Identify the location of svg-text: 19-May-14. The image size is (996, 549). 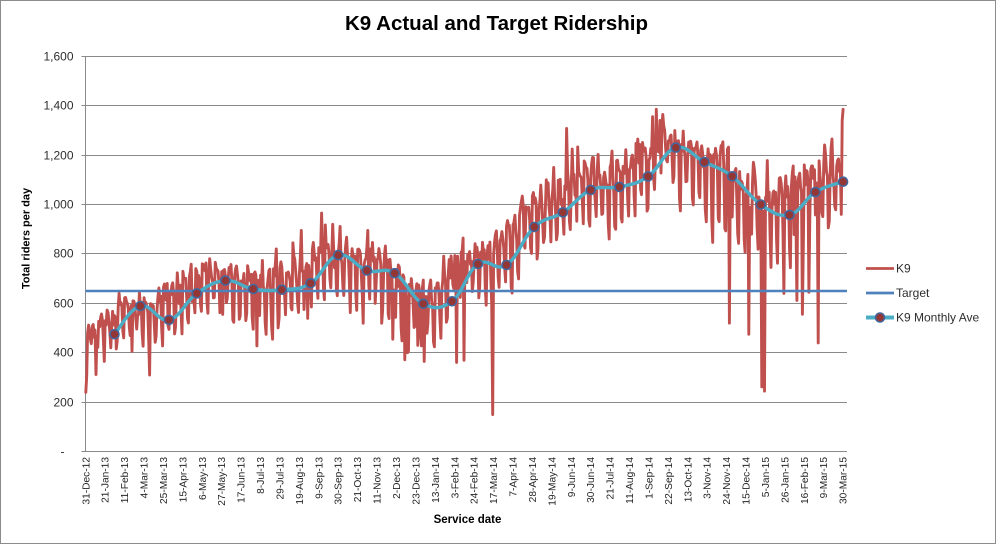
(552, 481).